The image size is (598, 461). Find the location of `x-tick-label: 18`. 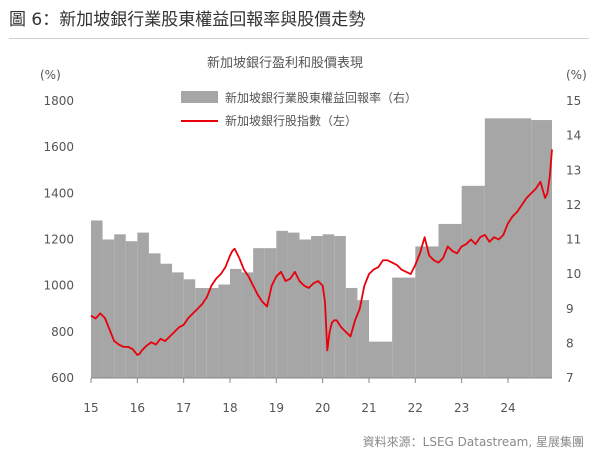

x-tick-label: 18 is located at coordinates (229, 408).